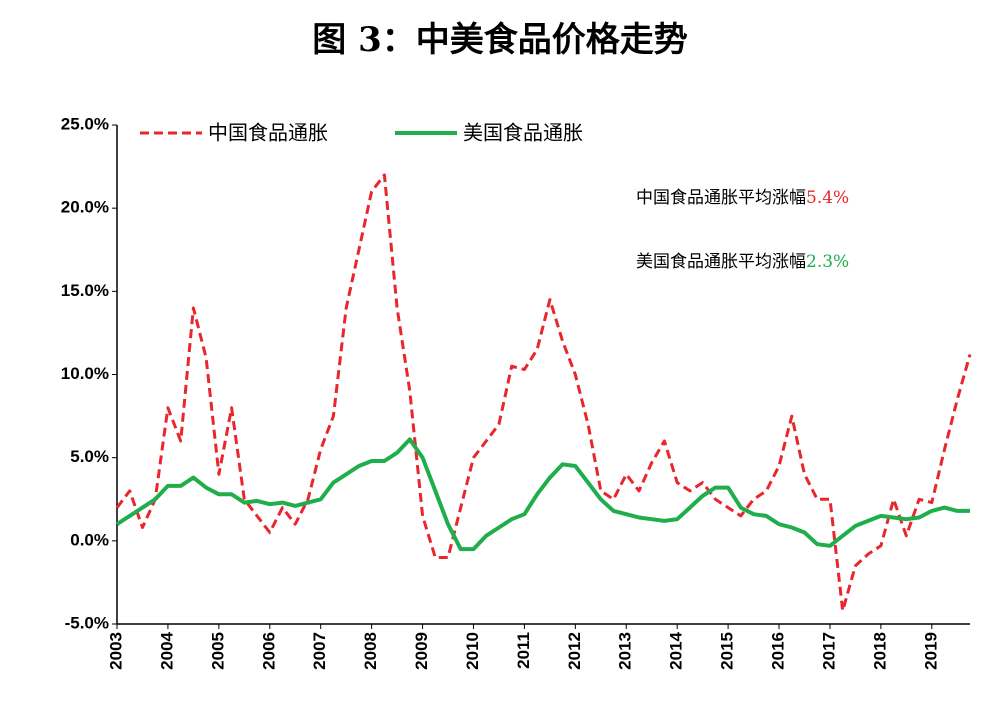 The width and height of the screenshot is (1000, 718). What do you see at coordinates (542, 494) in the screenshot?
I see `series-line` at bounding box center [542, 494].